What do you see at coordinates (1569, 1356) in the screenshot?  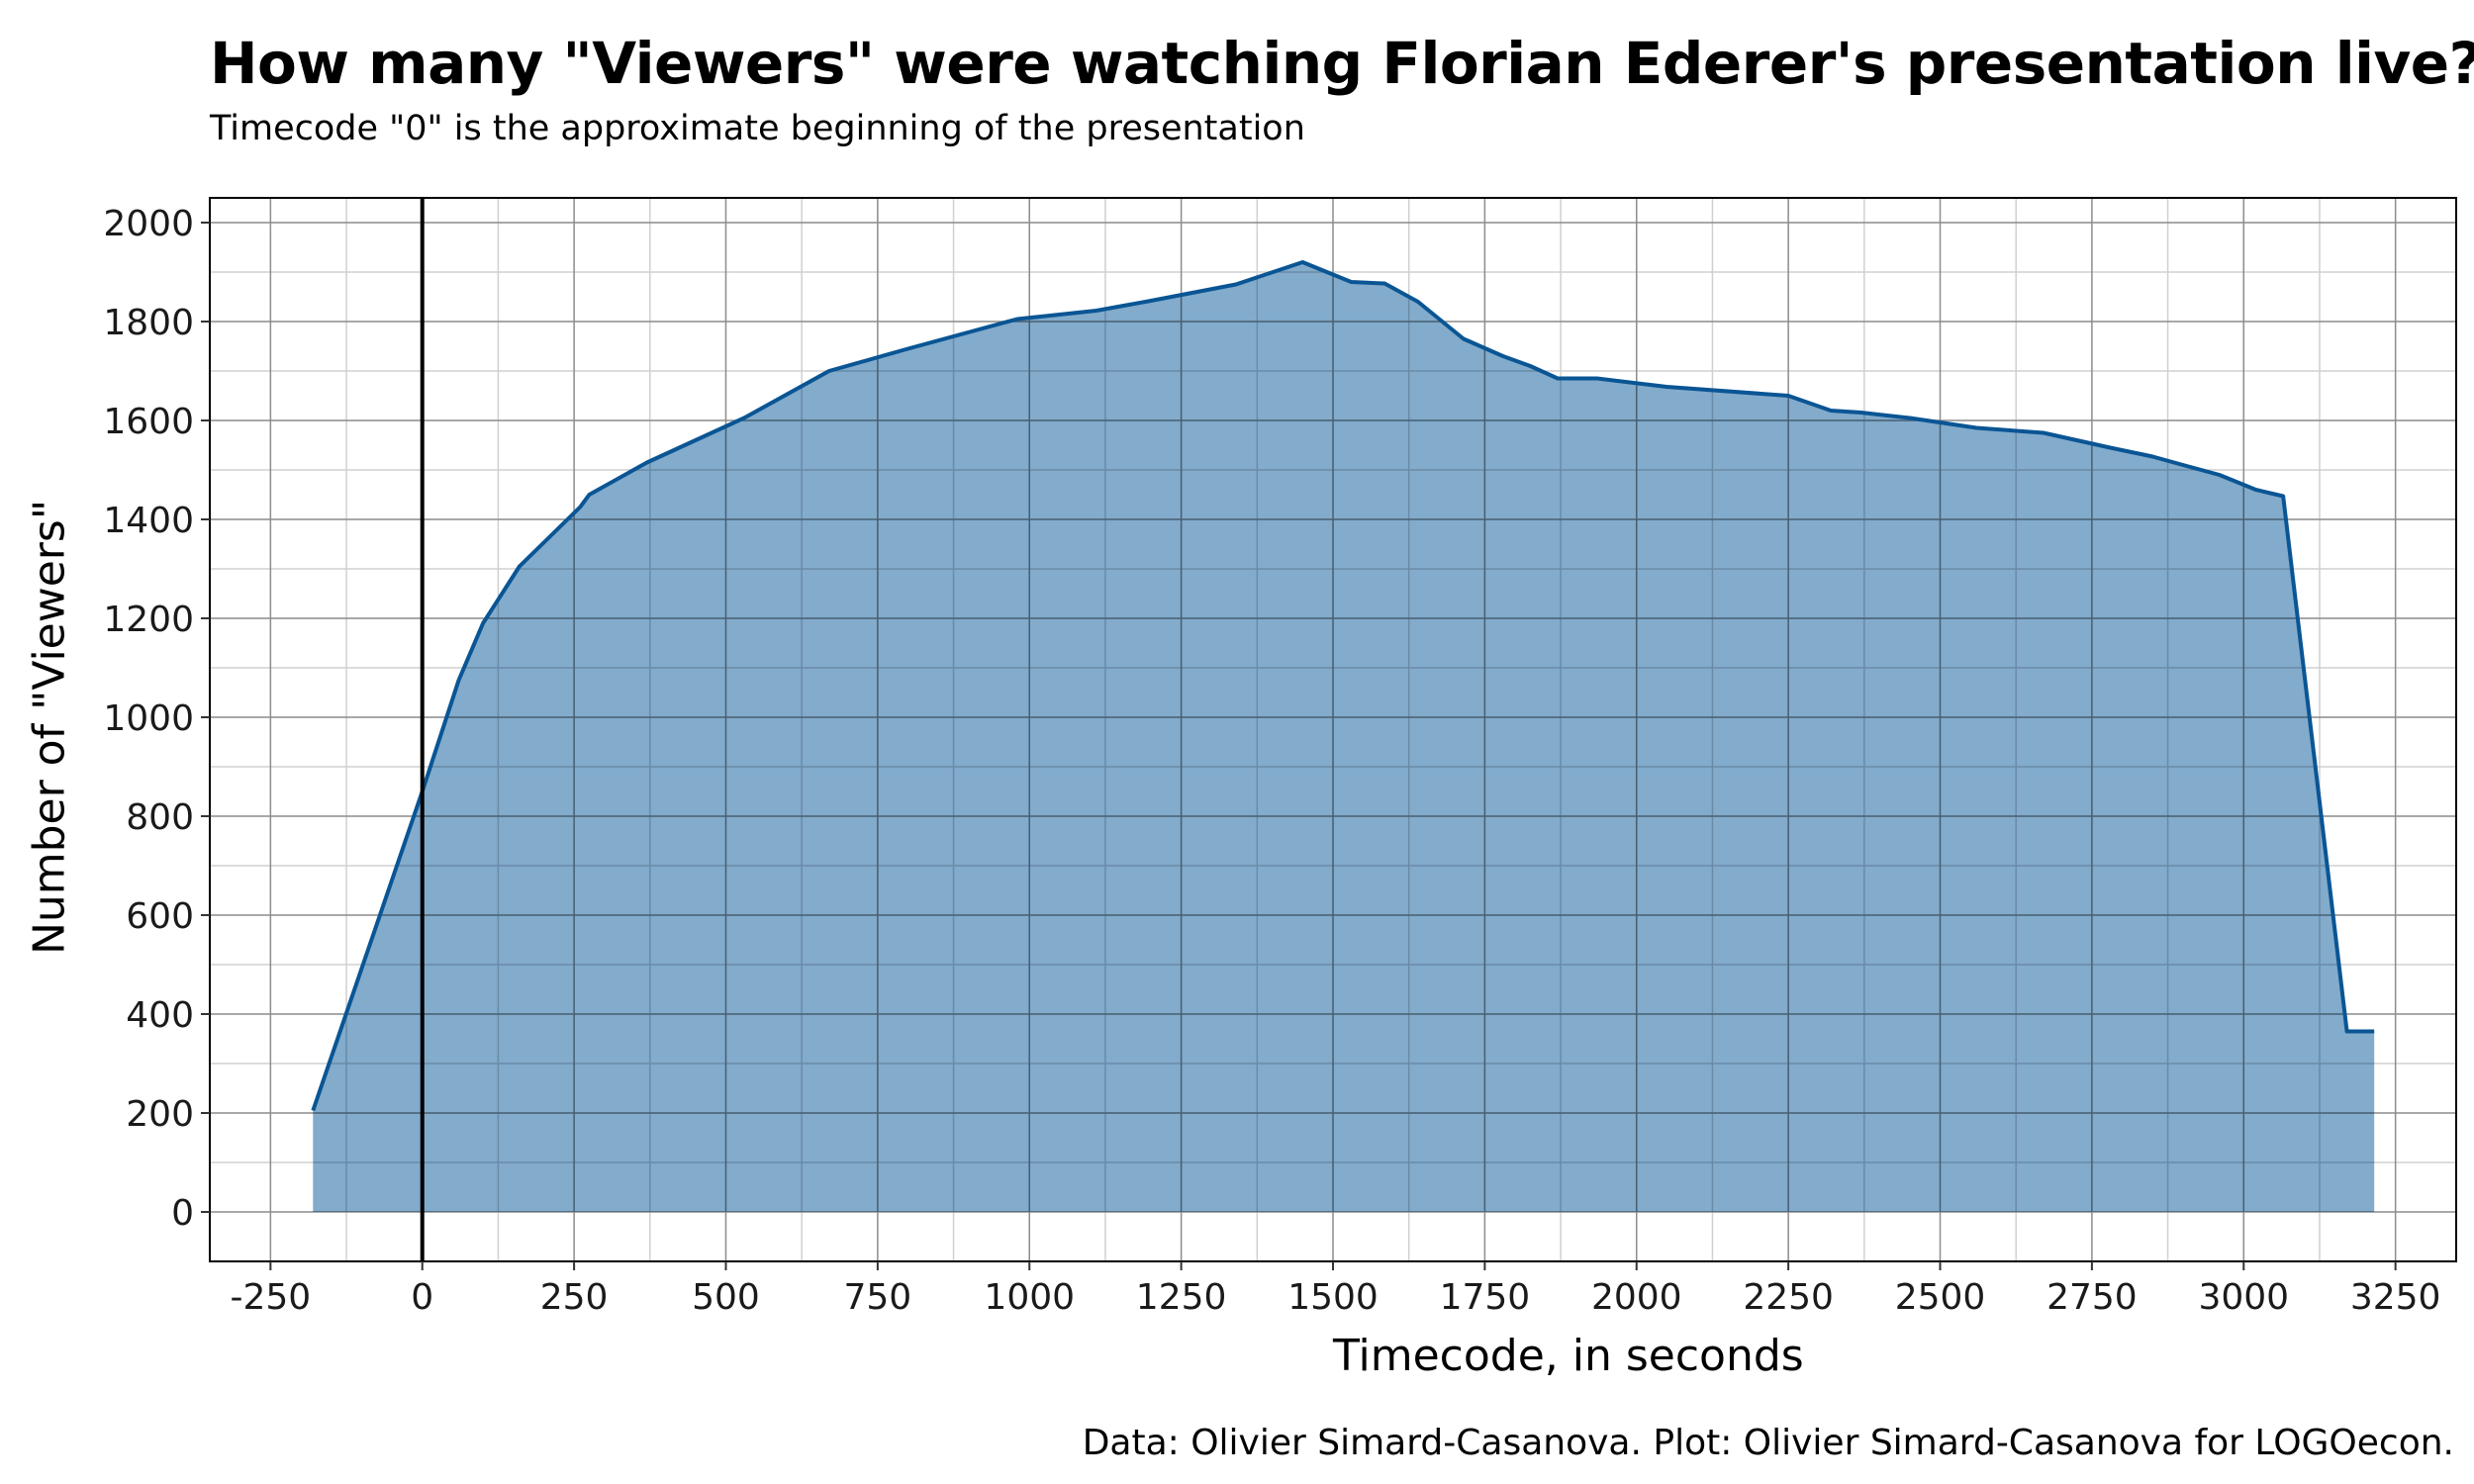 I see `x-axis-label: Timecode, in seconds` at bounding box center [1569, 1356].